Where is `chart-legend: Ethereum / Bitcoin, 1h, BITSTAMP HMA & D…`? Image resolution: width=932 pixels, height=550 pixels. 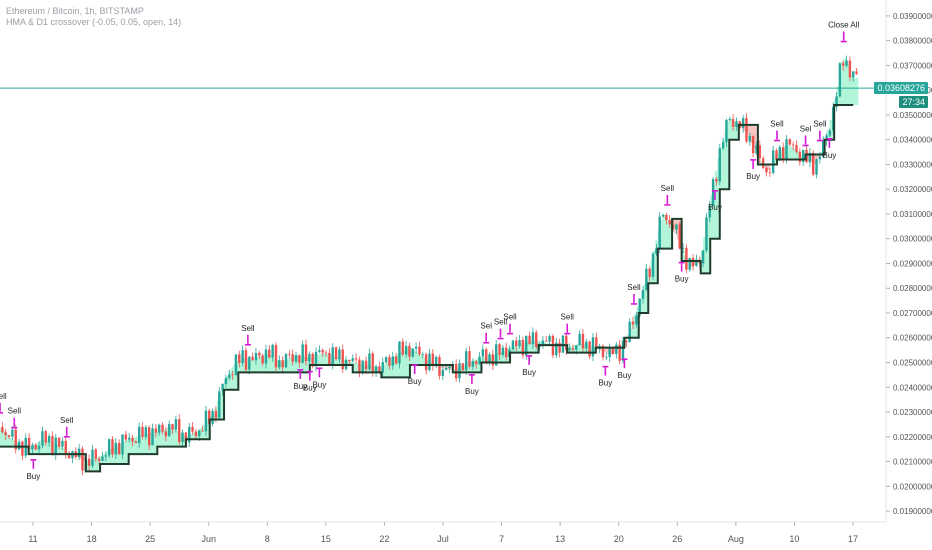 chart-legend: Ethereum / Bitcoin, 1h, BITSTAMP HMA & D… is located at coordinates (93, 17).